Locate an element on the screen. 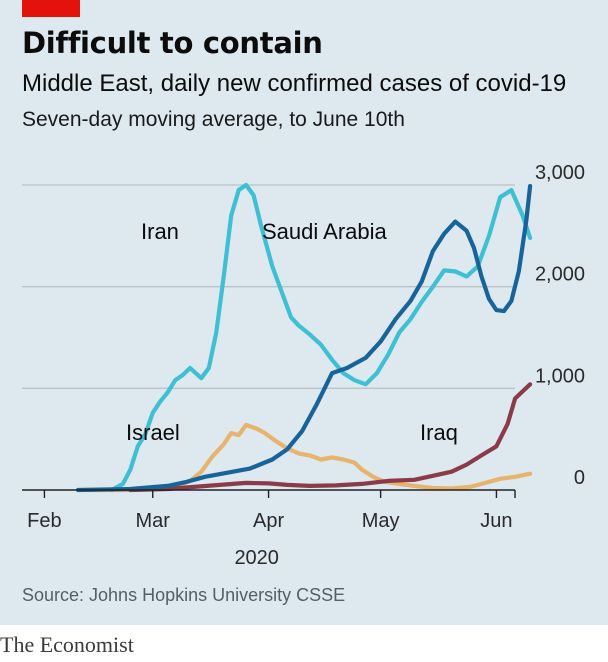  chart-note: Seven-day moving average, to June 10th is located at coordinates (213, 119).